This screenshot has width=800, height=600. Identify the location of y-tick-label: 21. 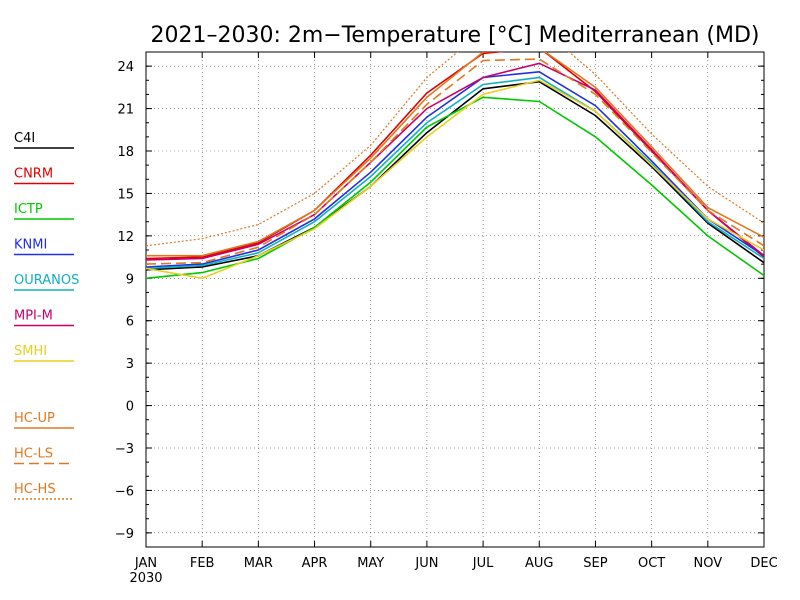
(125, 110).